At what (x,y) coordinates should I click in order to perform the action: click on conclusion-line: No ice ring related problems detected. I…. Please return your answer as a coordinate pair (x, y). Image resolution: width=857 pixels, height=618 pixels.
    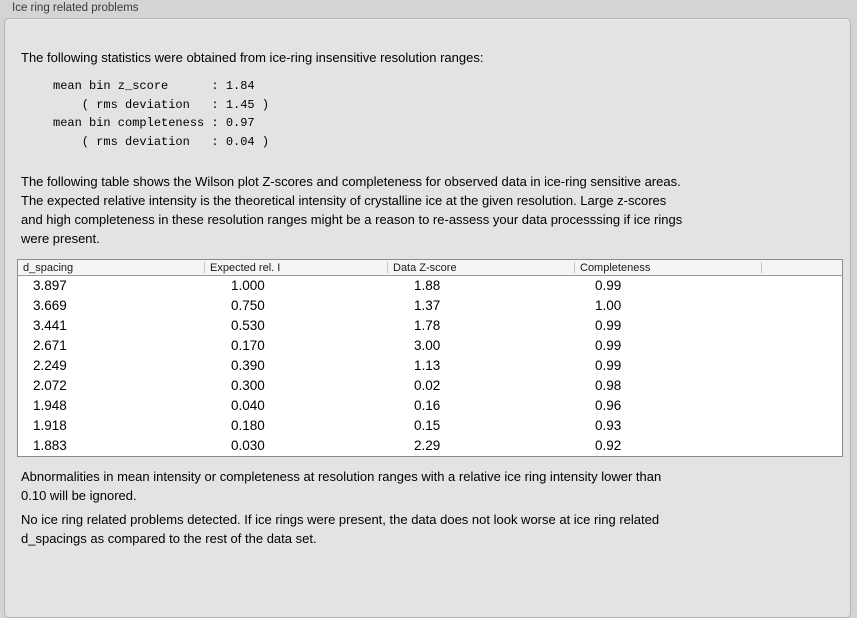
    Looking at the image, I should click on (340, 519).